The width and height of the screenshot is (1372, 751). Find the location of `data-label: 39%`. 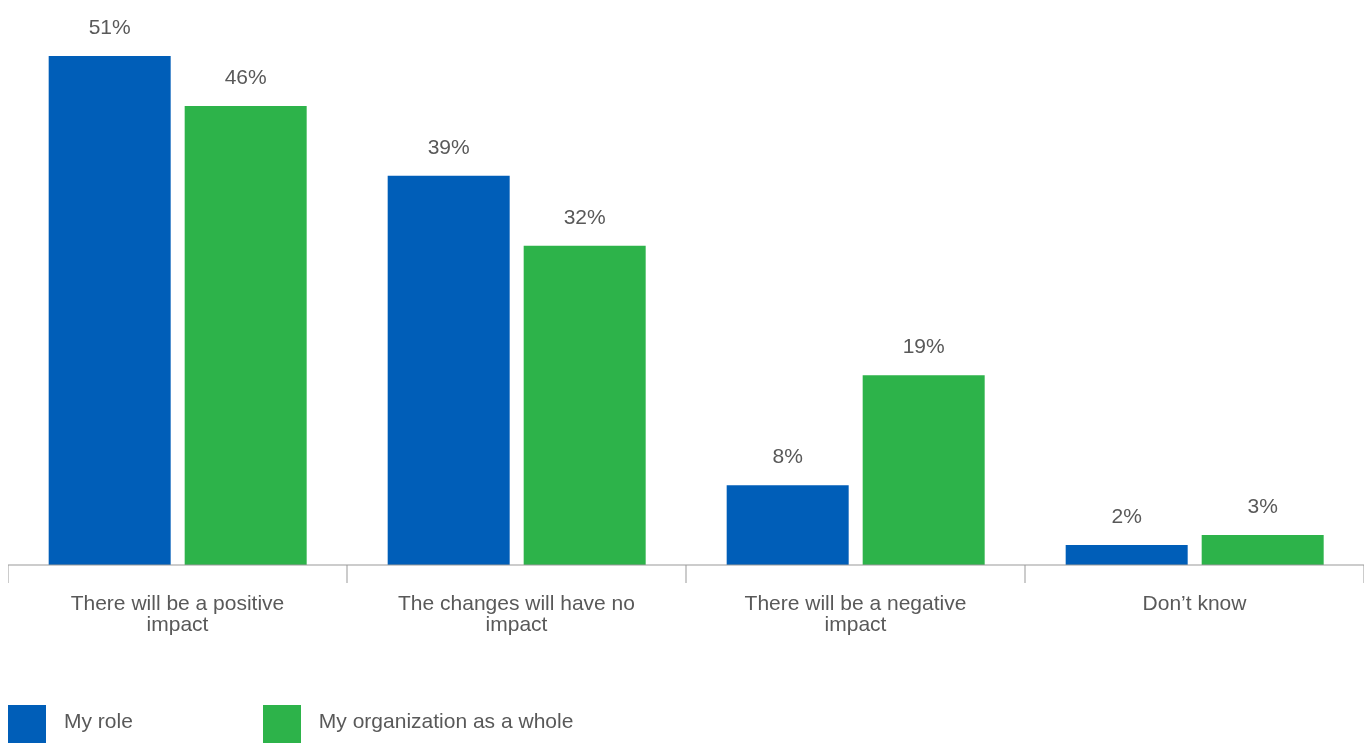

data-label: 39% is located at coordinates (448, 146).